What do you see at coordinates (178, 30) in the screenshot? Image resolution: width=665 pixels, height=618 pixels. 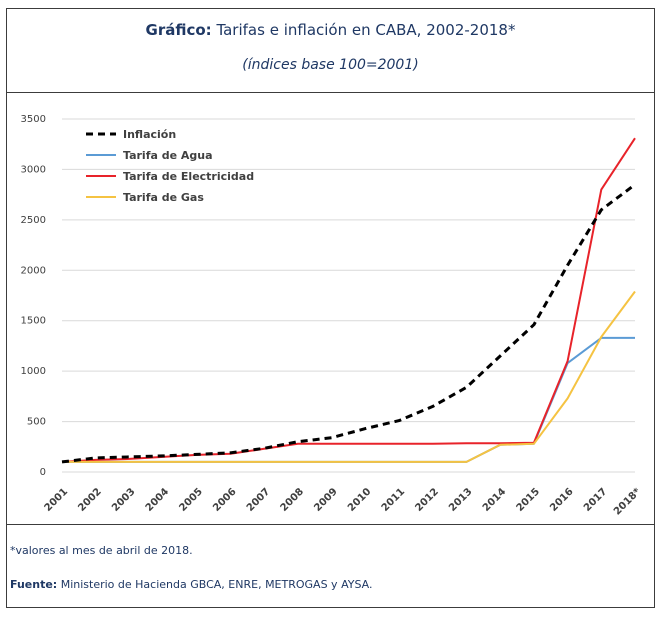 I see `title-prefix: Gráfico:` at bounding box center [178, 30].